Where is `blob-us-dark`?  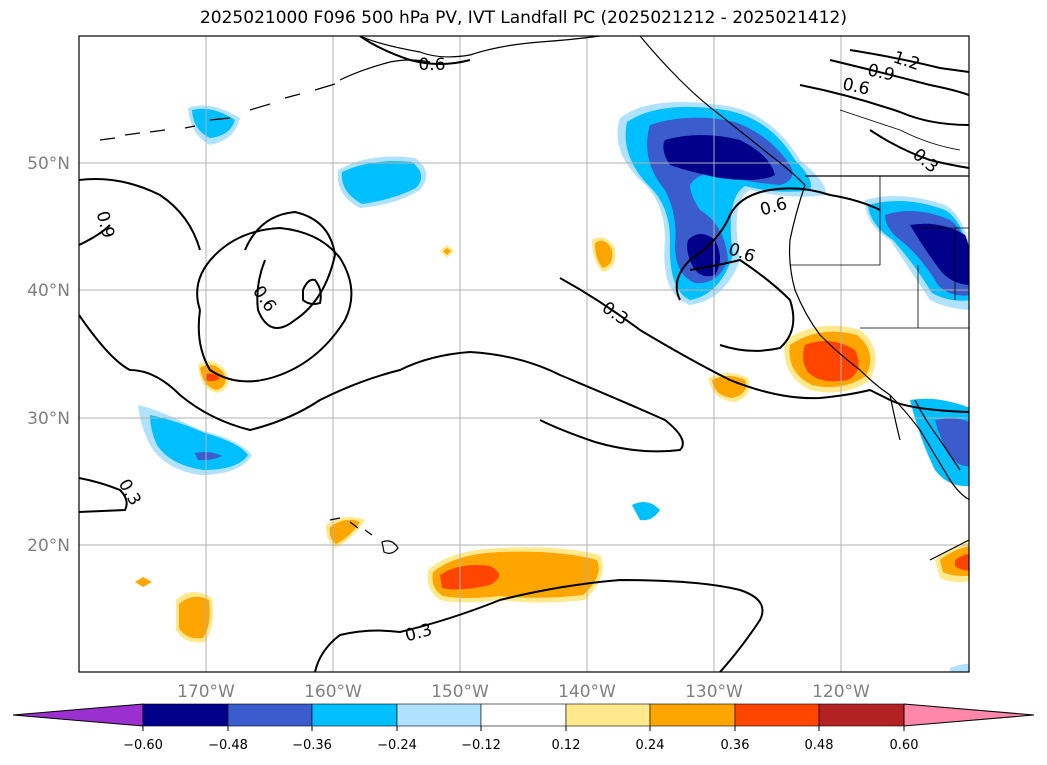
blob-us-dark is located at coordinates (939, 254).